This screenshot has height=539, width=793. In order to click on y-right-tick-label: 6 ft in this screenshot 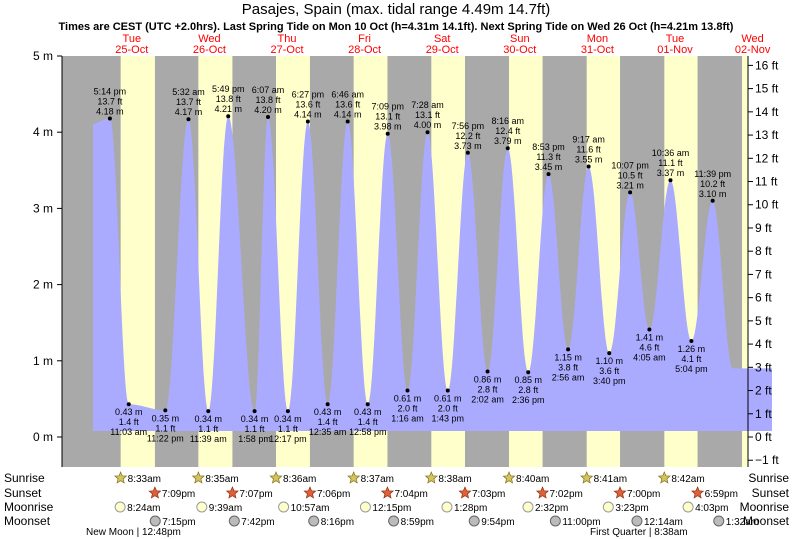, I will do `click(763, 298)`.